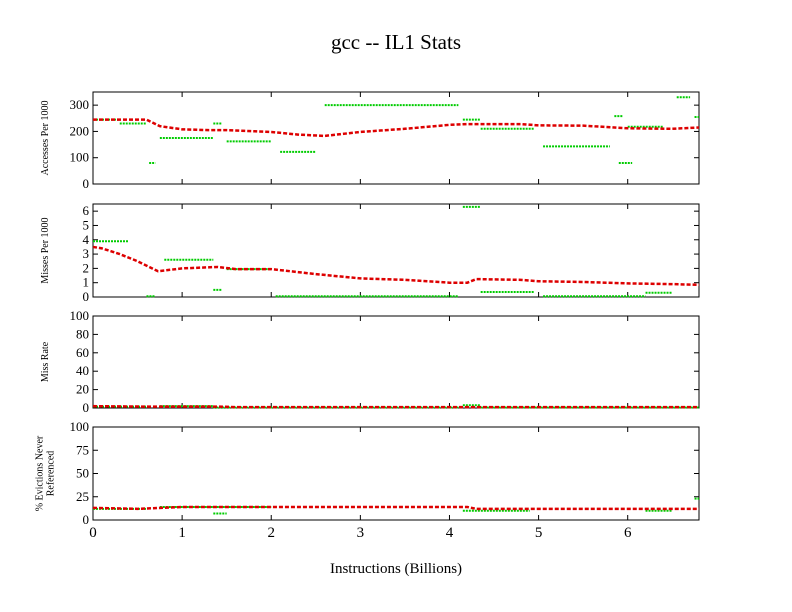  I want to click on x-tick-label: 3, so click(361, 533).